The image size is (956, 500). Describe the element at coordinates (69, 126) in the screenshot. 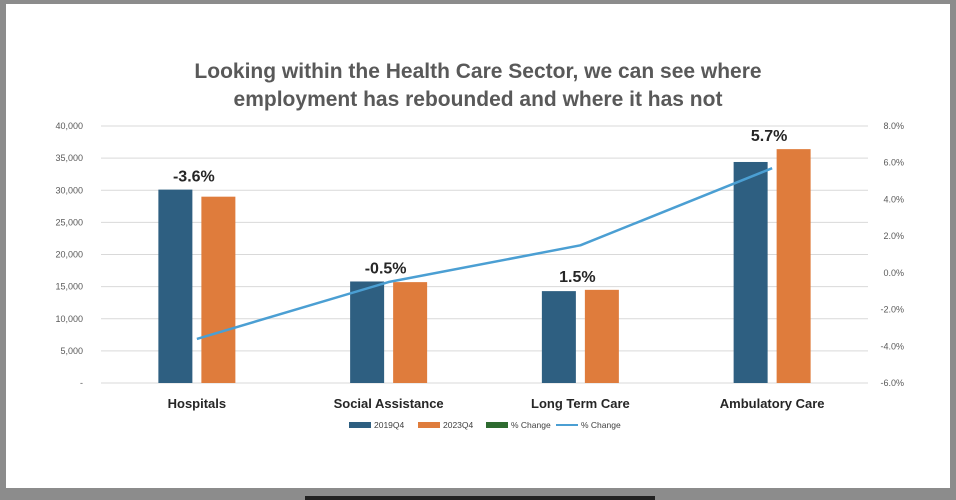

I see `left-tick-label: 40,000` at that location.